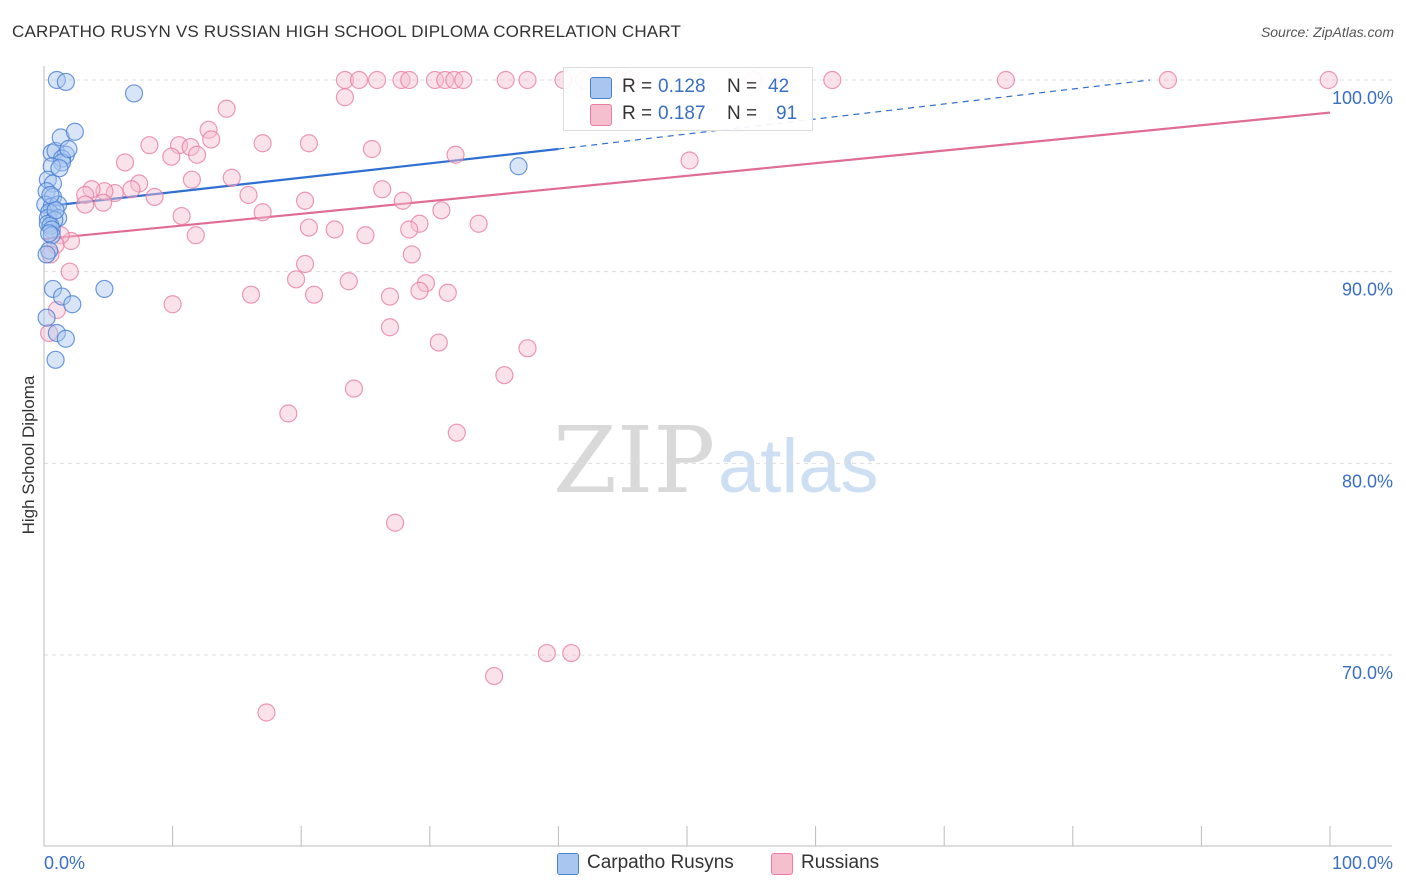  I want to click on legend-n-value: 42, so click(779, 86).